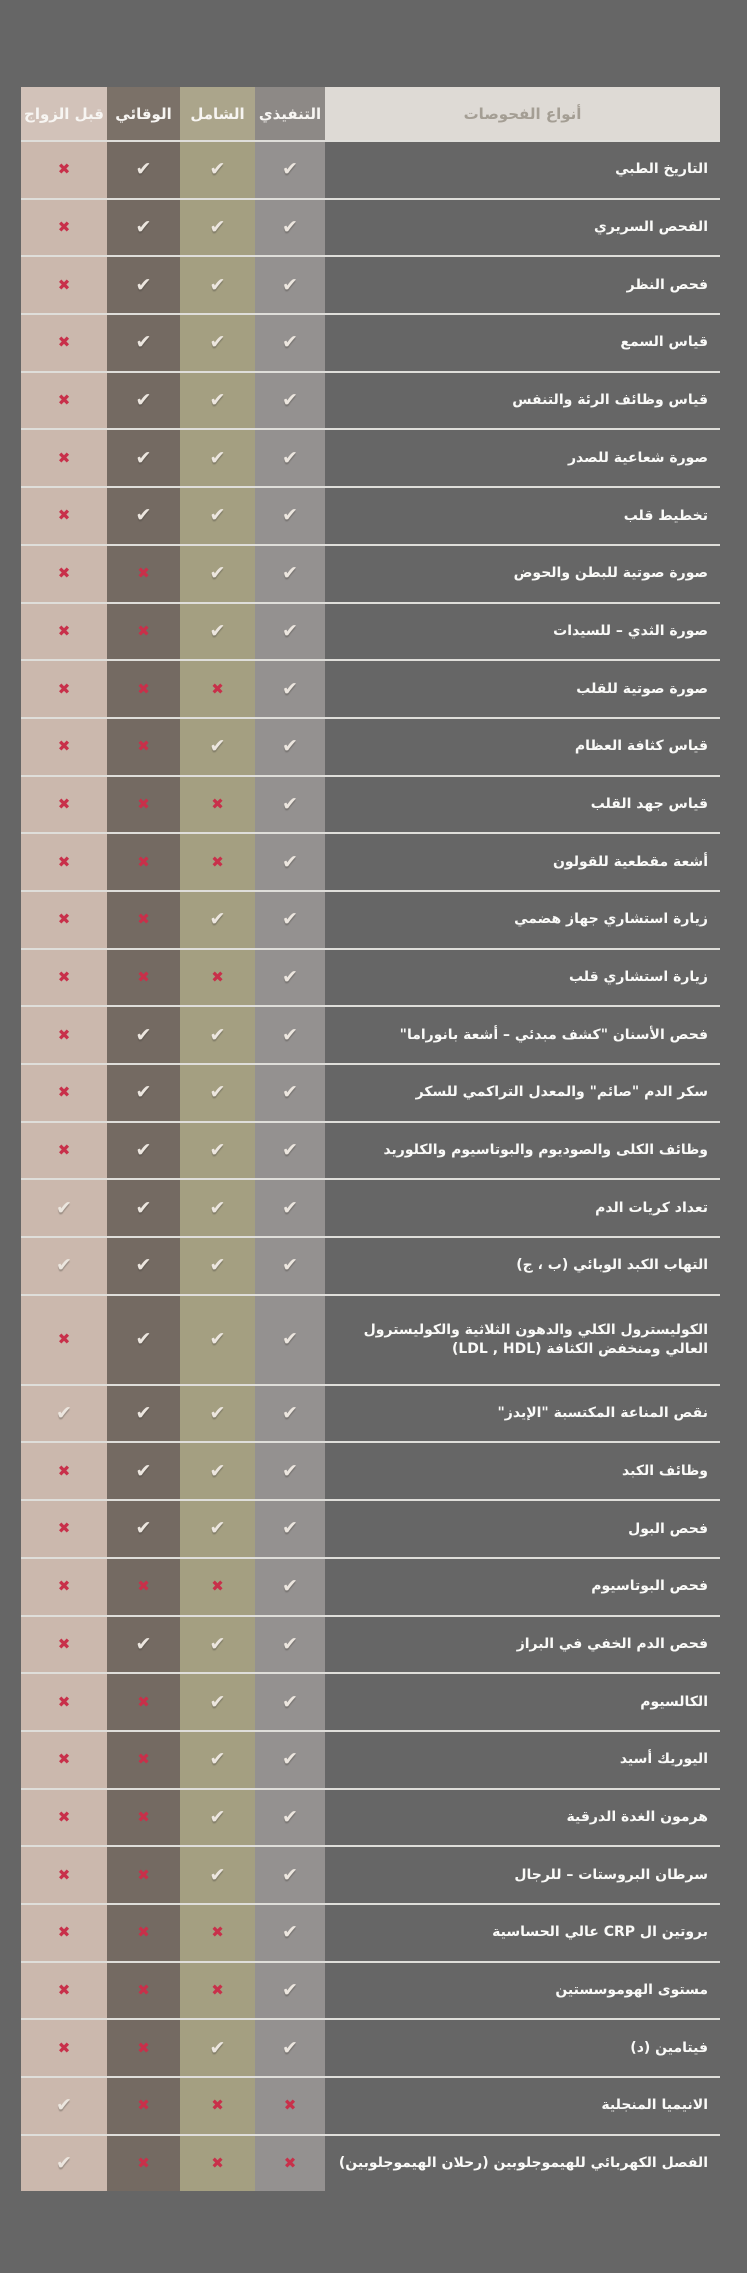  Describe the element at coordinates (370, 861) in the screenshot. I see `table-row: أشعة مقطعية للقولون ✔ ✖ ✖ ✖` at that location.